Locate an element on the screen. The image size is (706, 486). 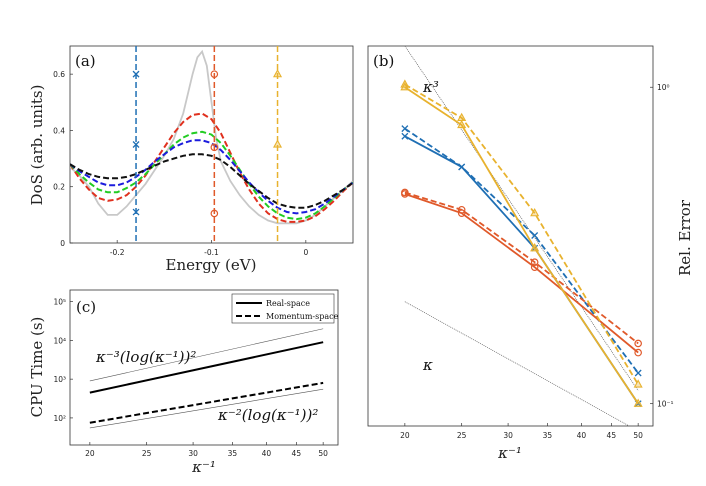
legend-real-space-label: Real-space is located at coordinates (288, 303).